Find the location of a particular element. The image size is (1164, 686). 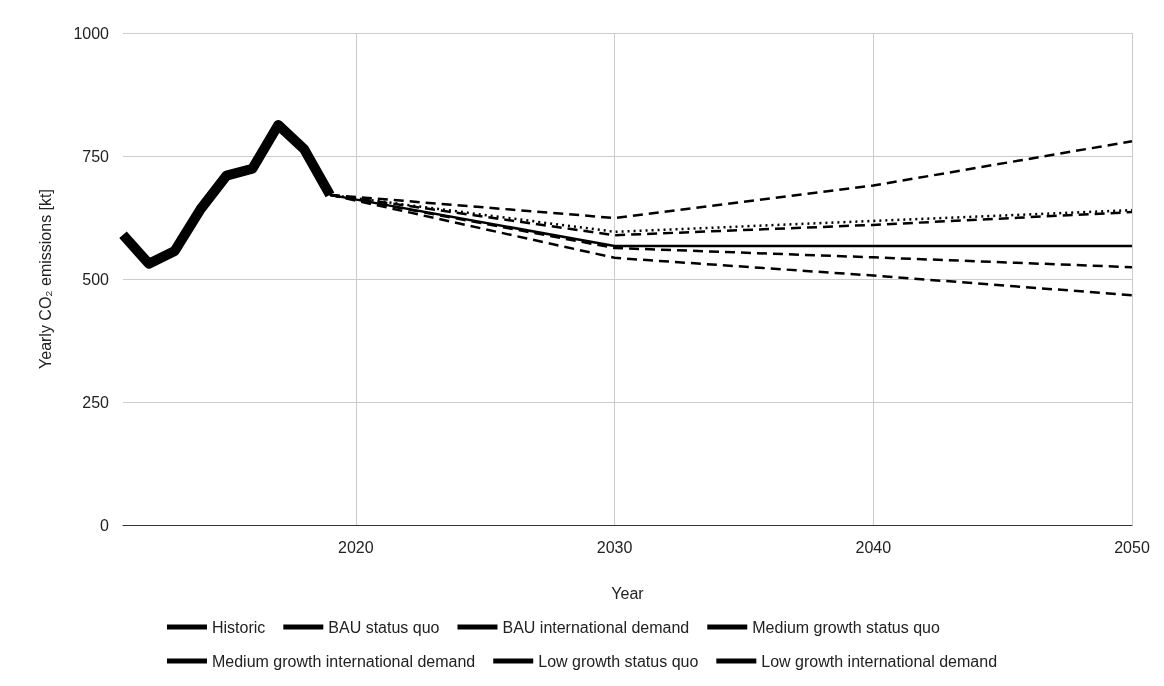

y-axis-title: Yearly CO₂ emissions [kt] is located at coordinates (45, 279).